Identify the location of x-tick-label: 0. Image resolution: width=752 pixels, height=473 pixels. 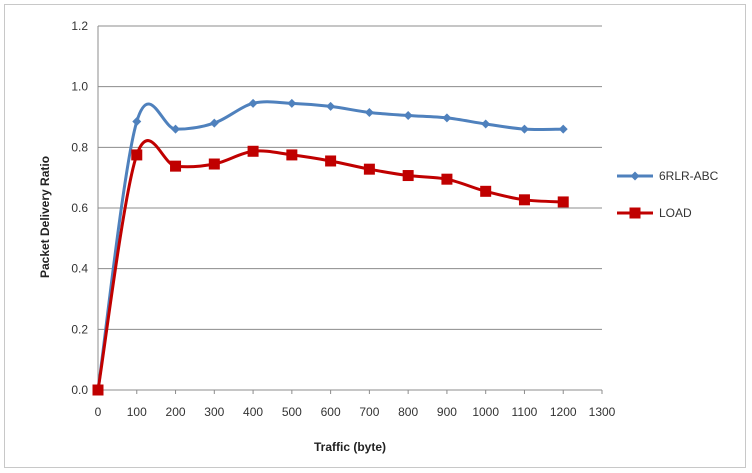
(98, 412).